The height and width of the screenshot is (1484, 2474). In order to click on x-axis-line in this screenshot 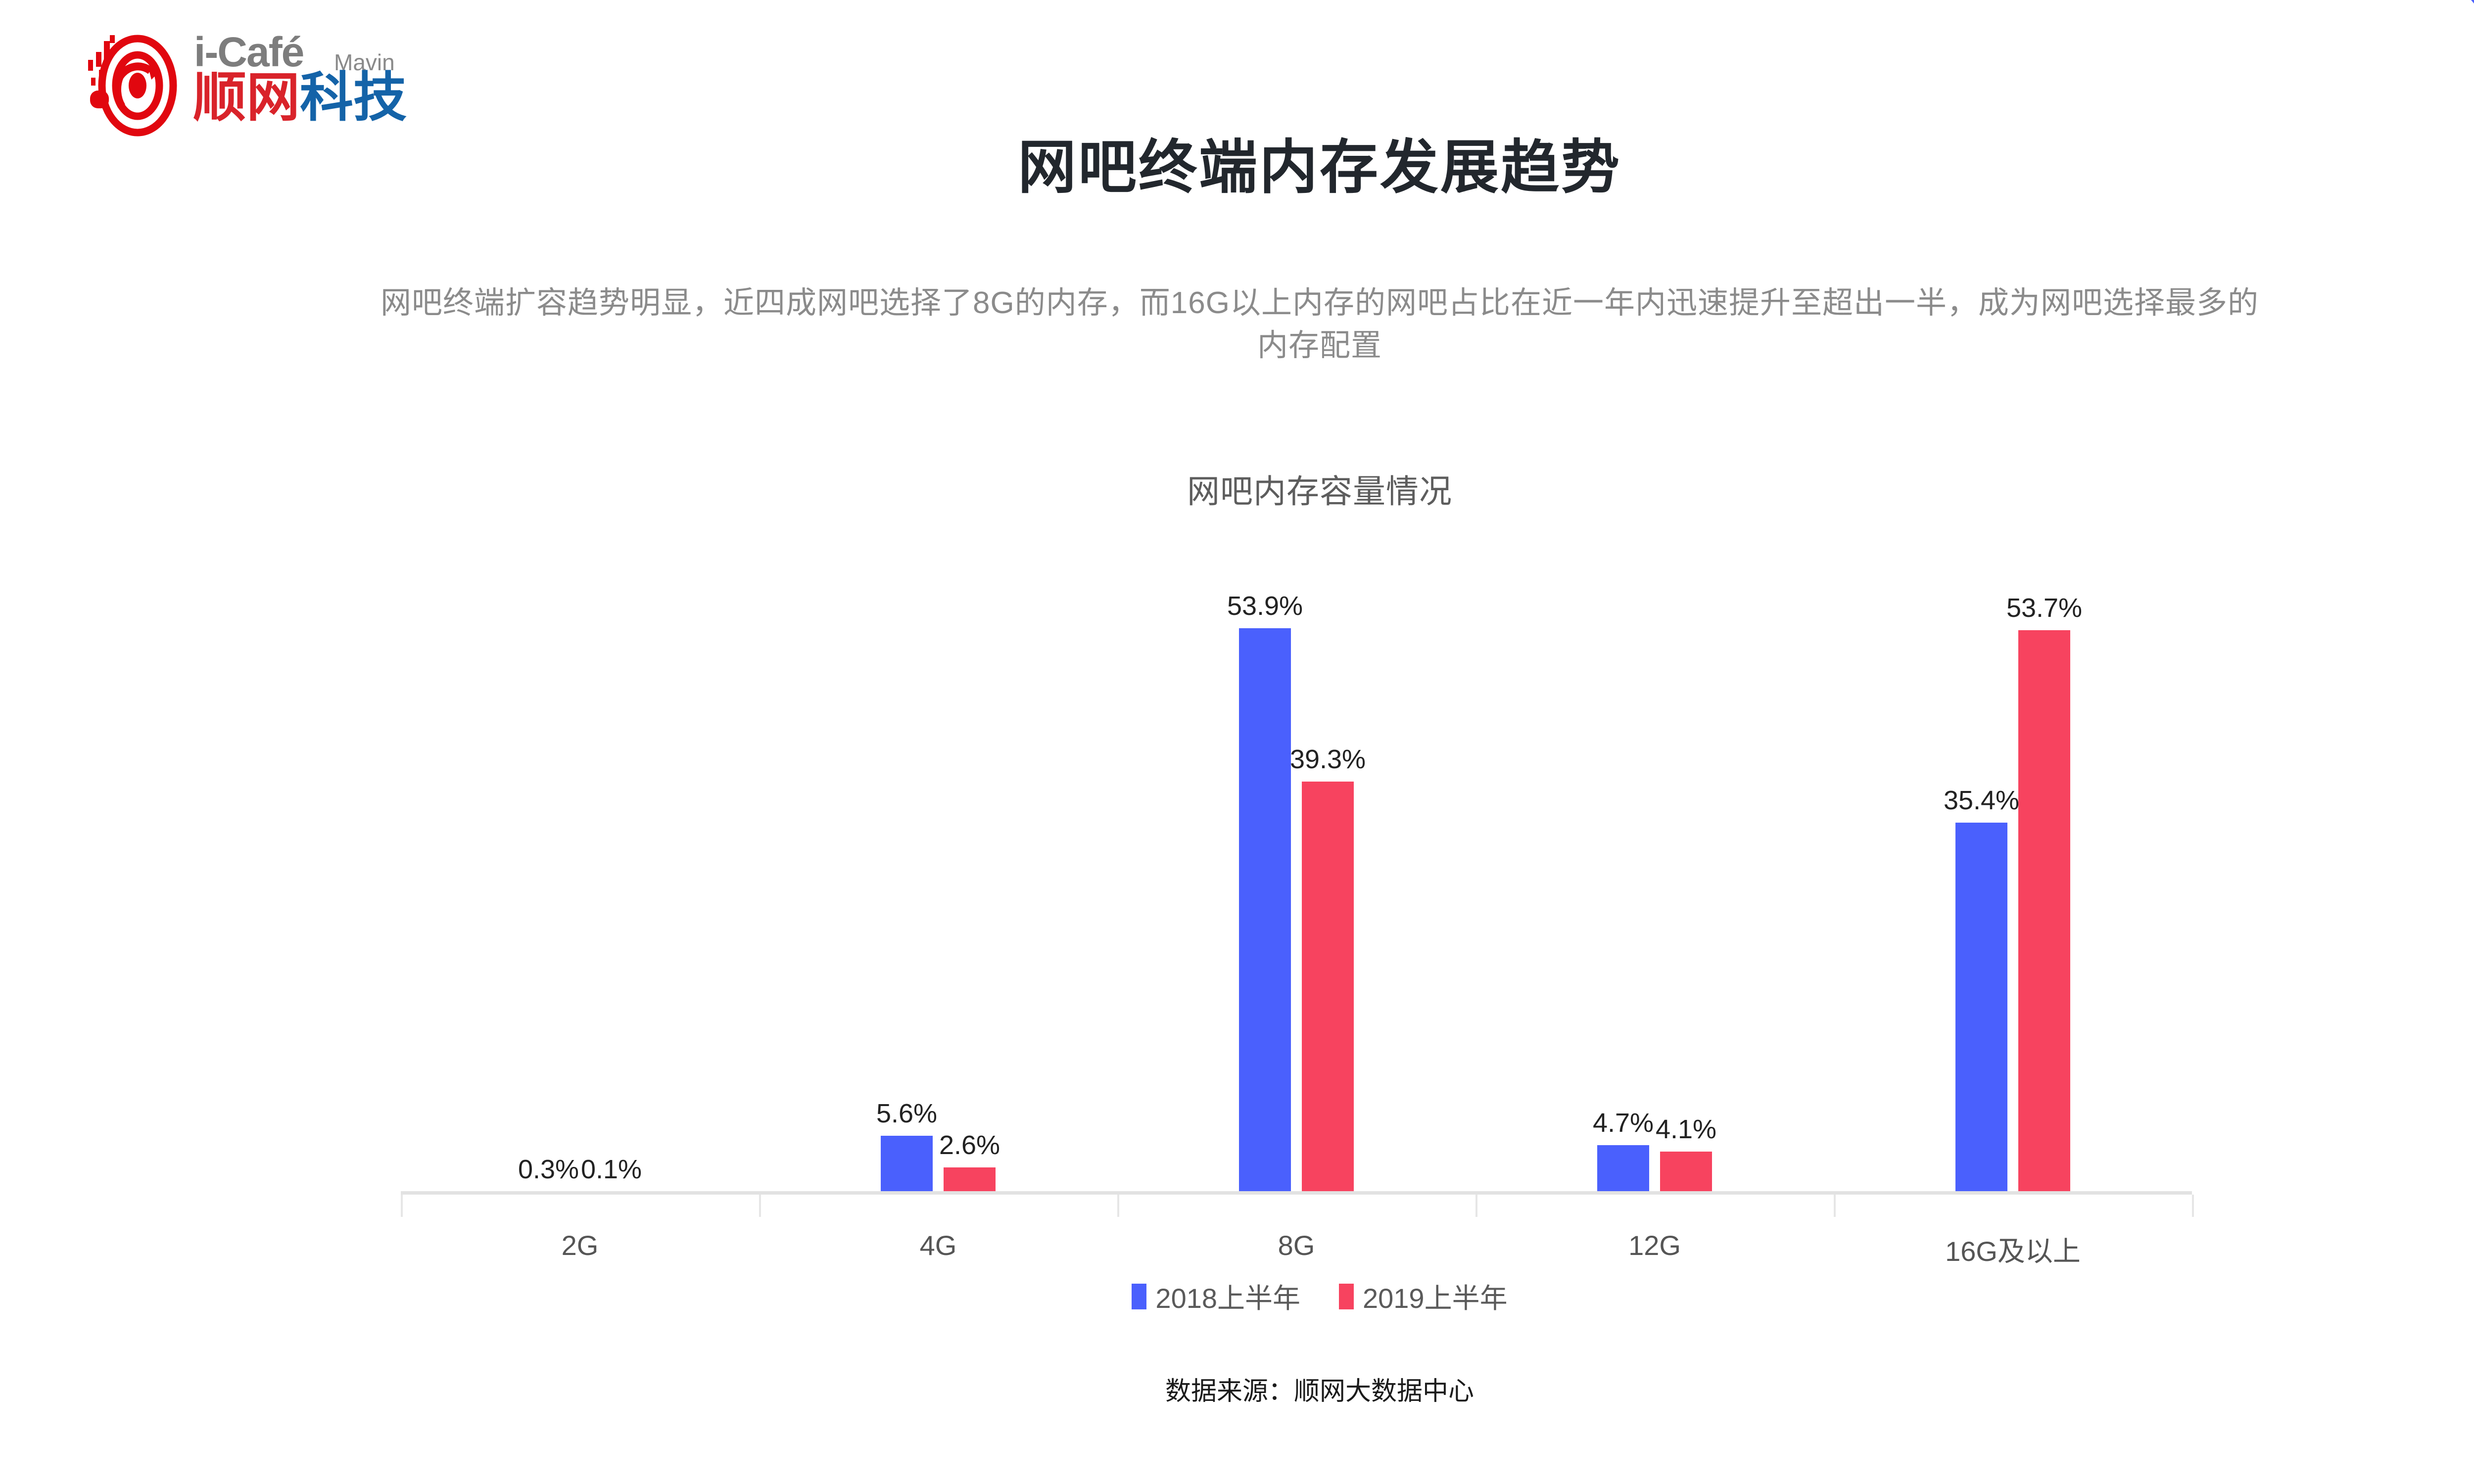, I will do `click(1296, 1193)`.